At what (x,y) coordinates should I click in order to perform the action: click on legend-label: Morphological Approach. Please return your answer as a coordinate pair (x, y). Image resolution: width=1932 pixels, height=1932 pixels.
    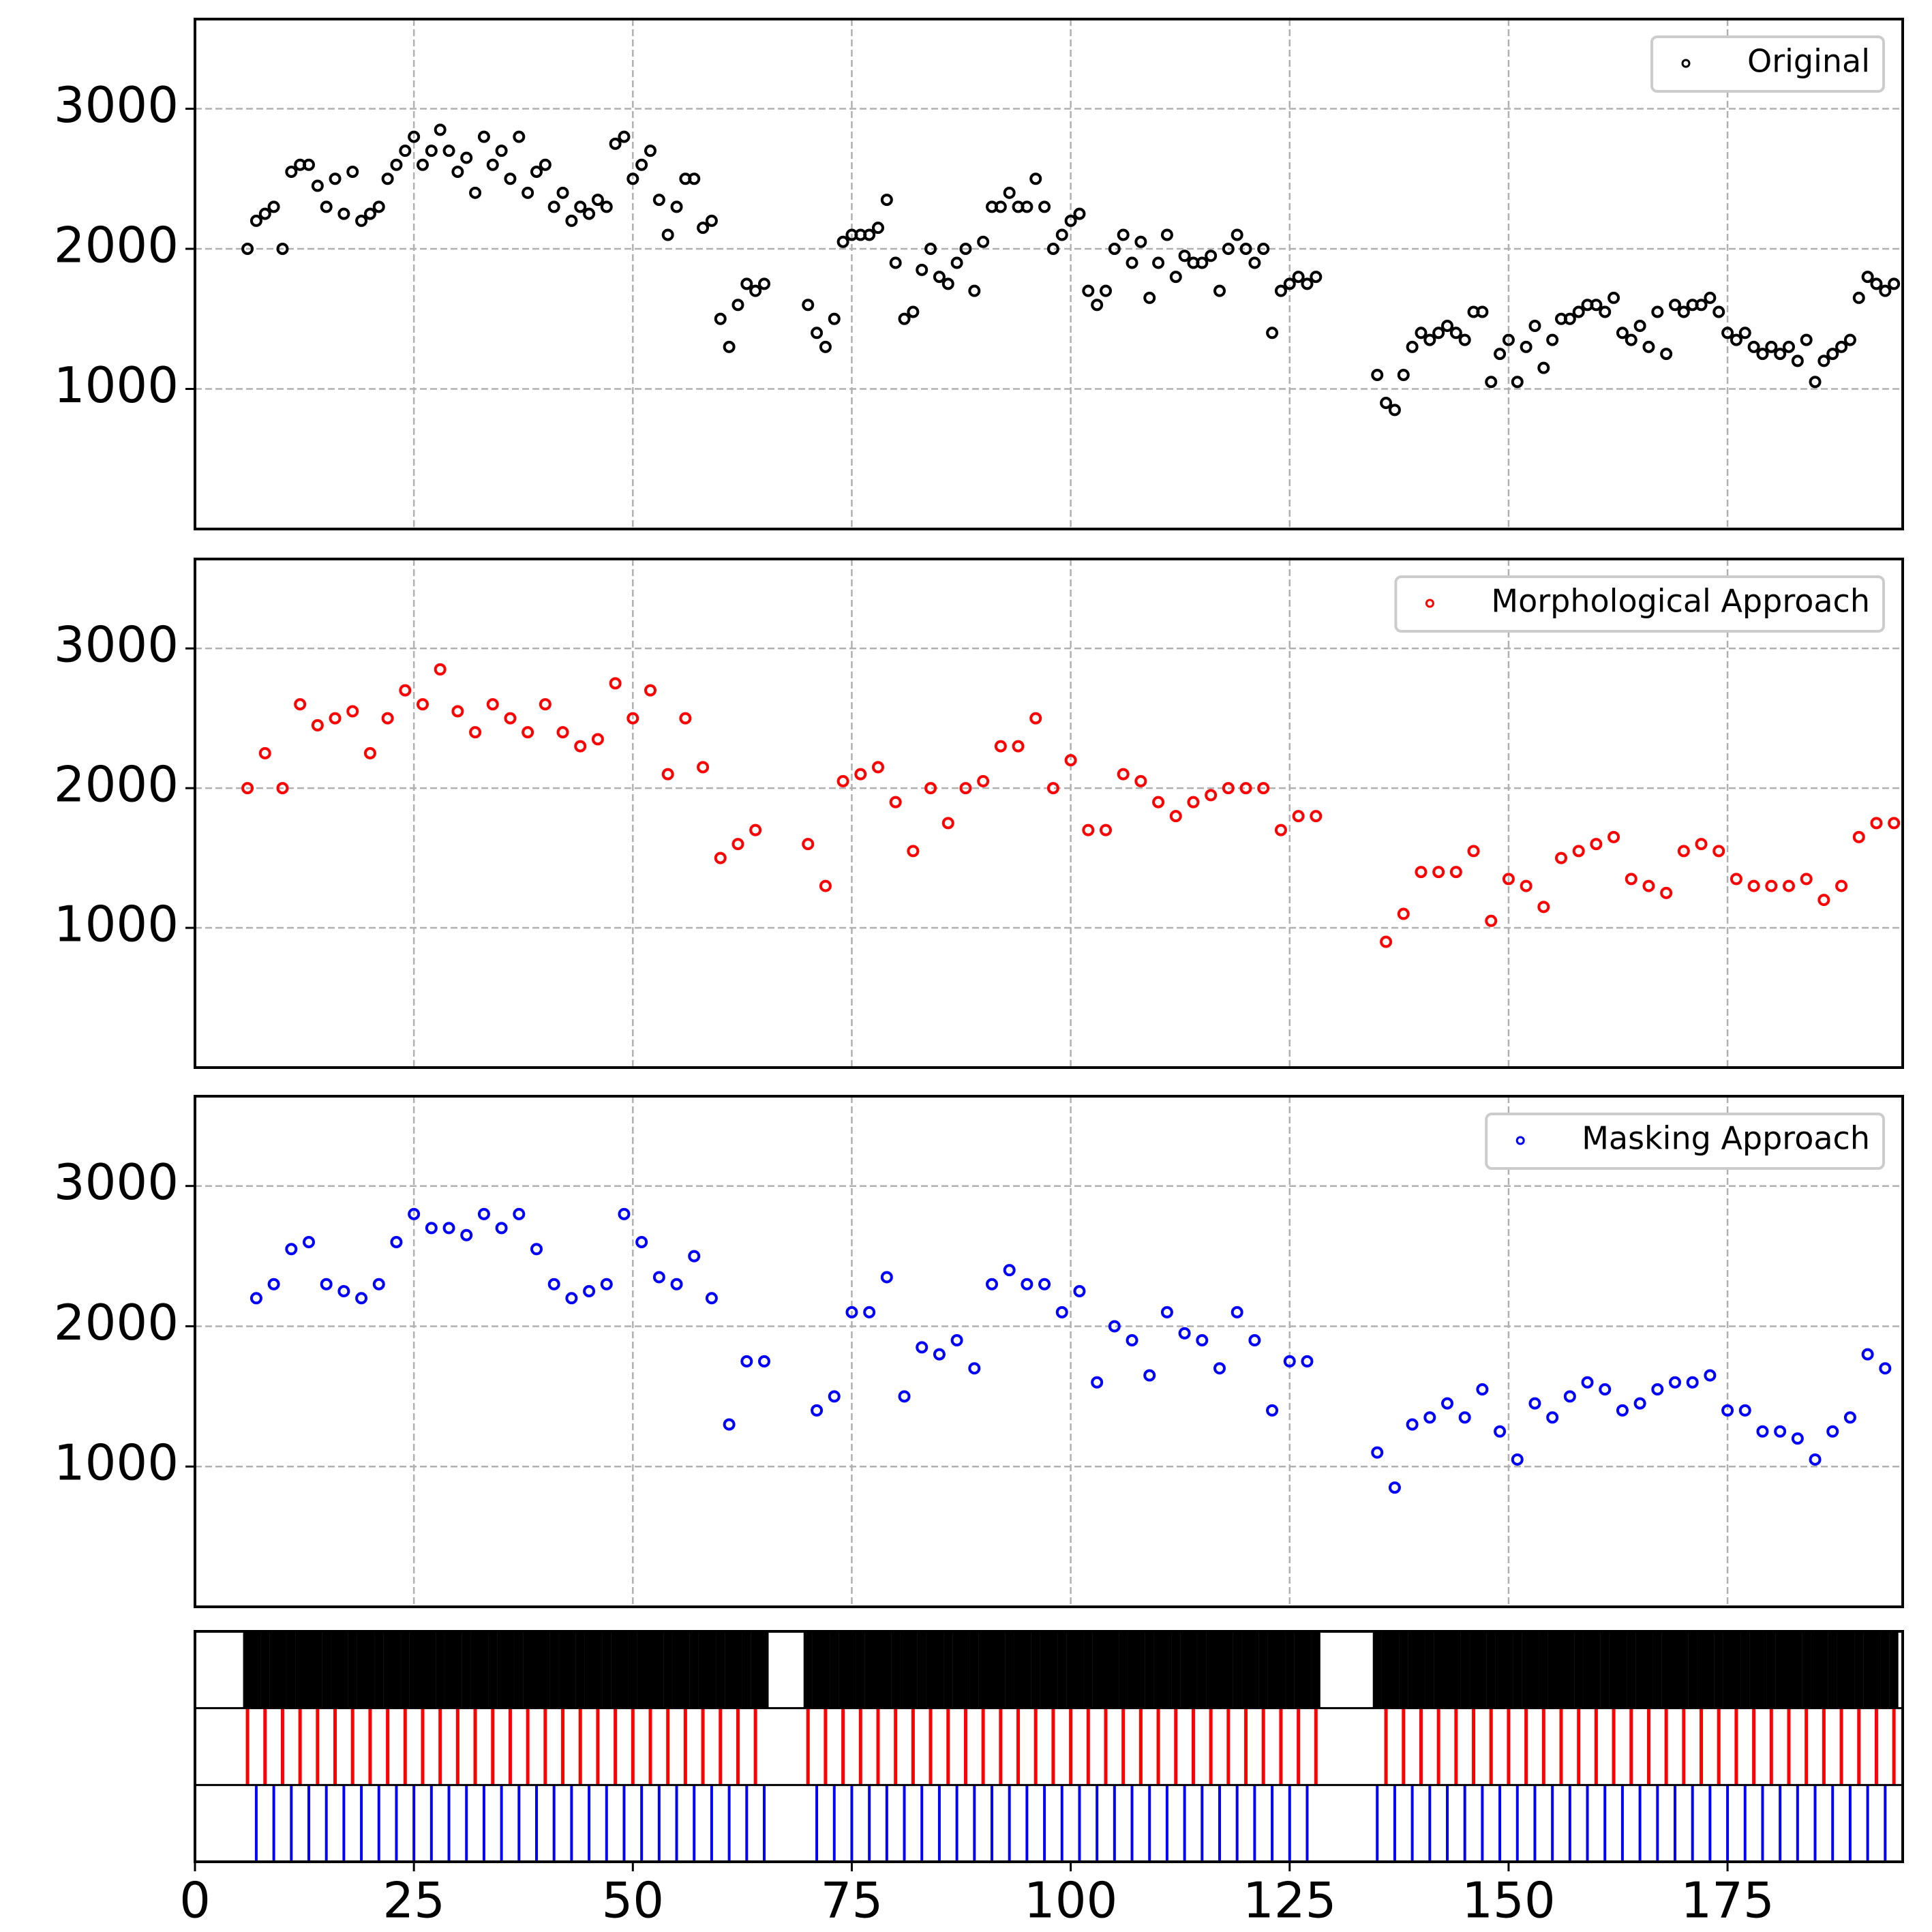
    Looking at the image, I should click on (1681, 601).